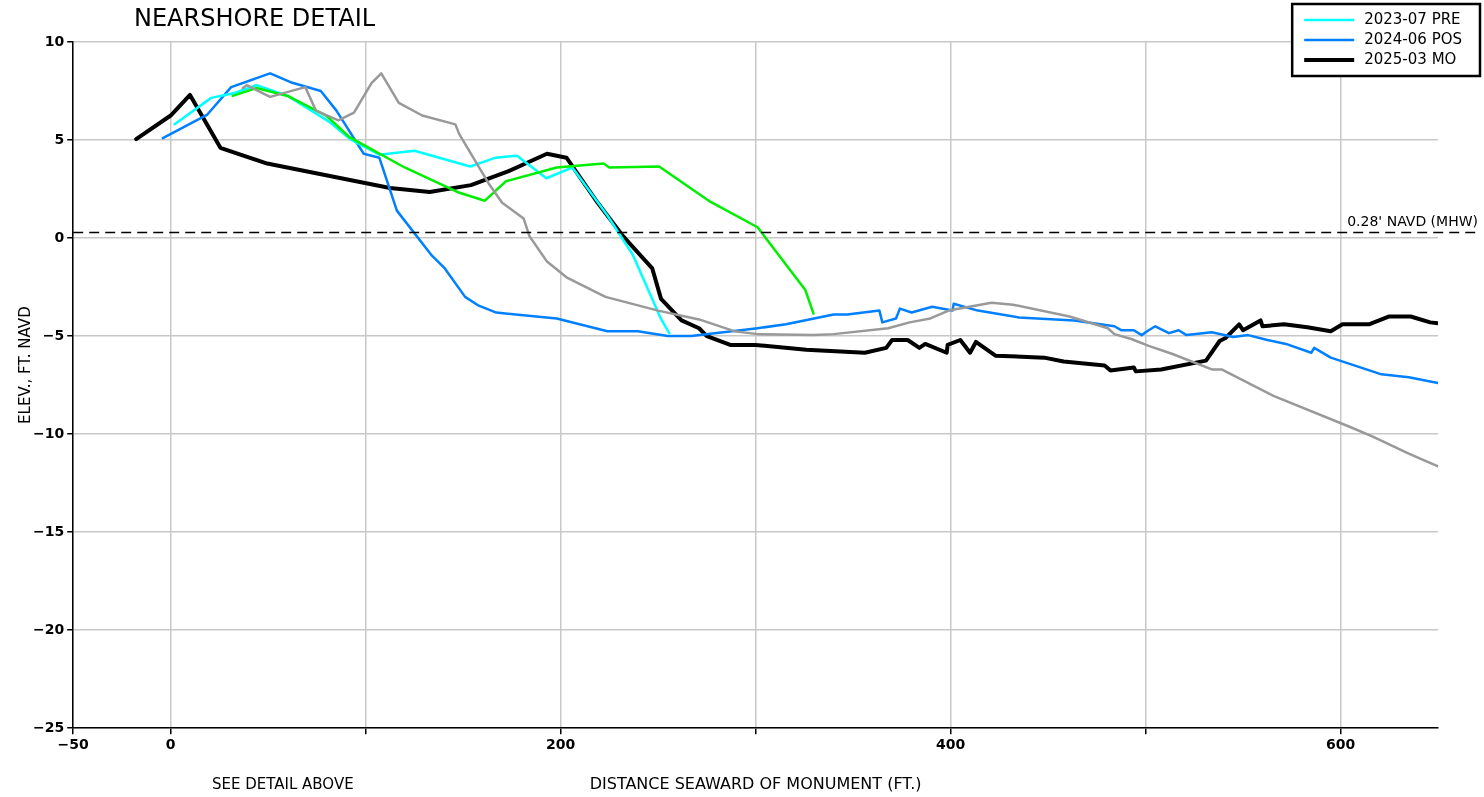 The width and height of the screenshot is (1484, 797). Describe the element at coordinates (1412, 221) in the screenshot. I see `ref-line-label: 0.28' NAVD (MHW)` at that location.